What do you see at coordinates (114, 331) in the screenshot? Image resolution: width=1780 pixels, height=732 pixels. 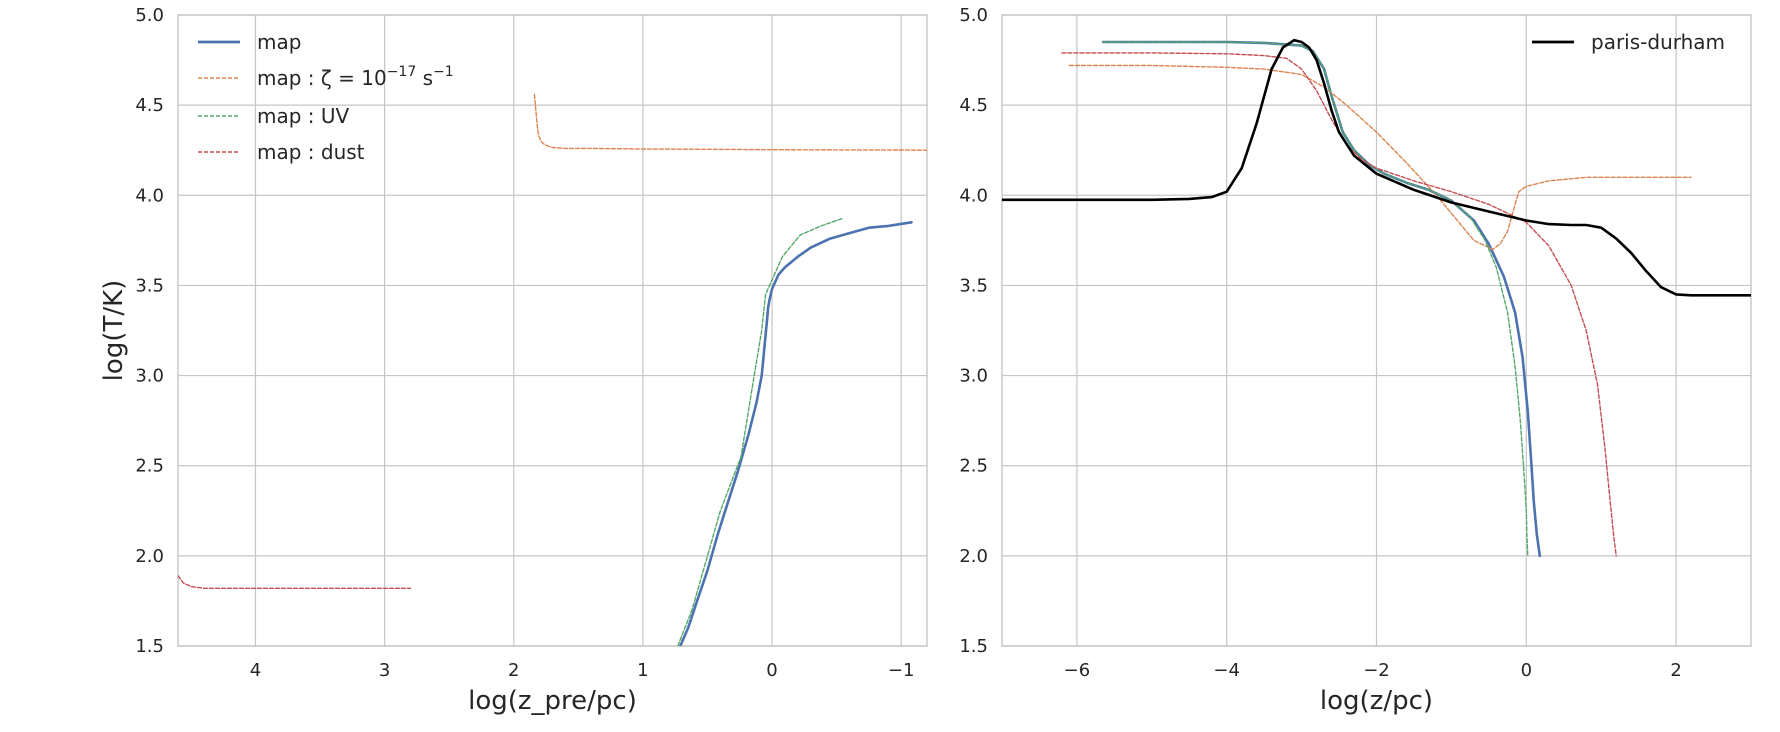 I see `y-axis-label: log(T/K)` at bounding box center [114, 331].